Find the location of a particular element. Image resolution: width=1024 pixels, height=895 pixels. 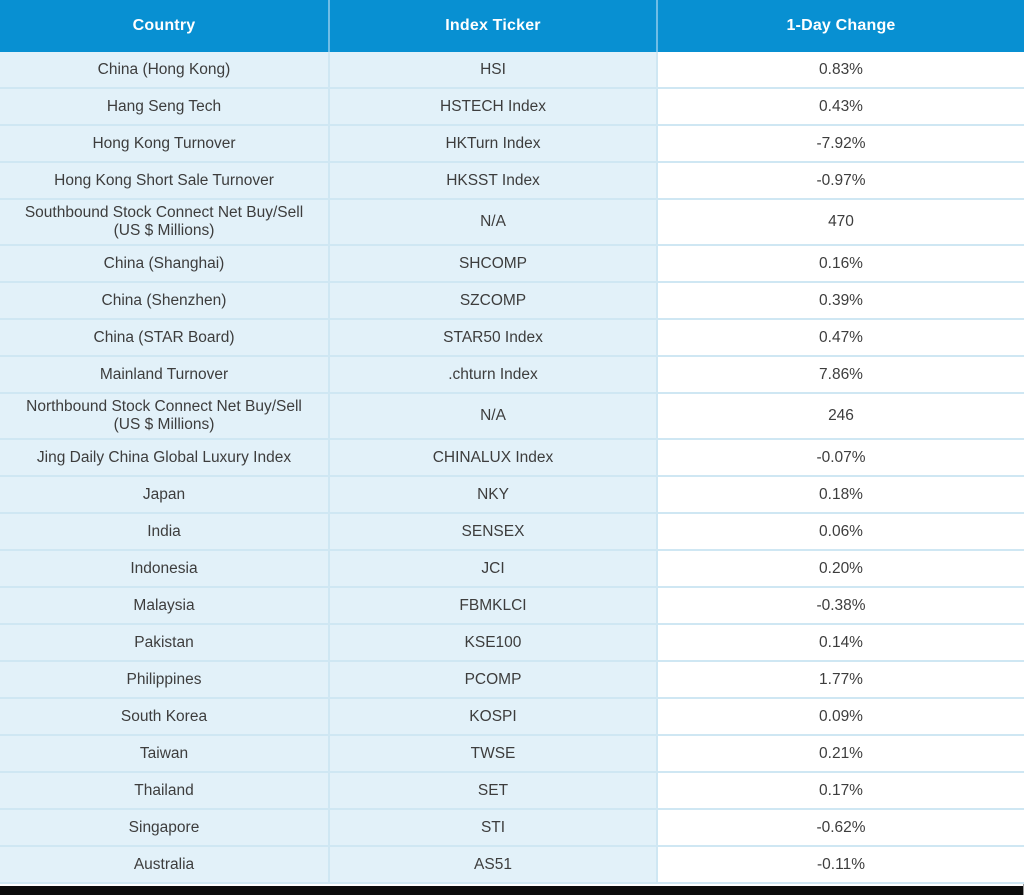

table-row: Taiwan TWSE 0.21% is located at coordinates (512, 754).